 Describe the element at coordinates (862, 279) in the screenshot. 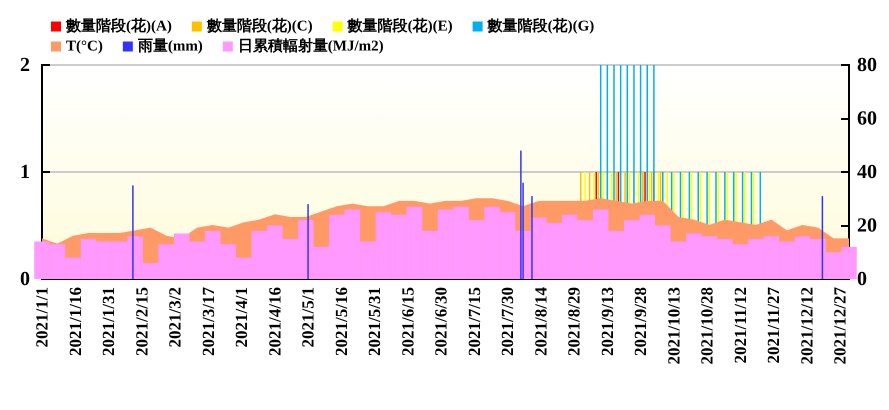

I see `y2-tick-label: 0` at that location.